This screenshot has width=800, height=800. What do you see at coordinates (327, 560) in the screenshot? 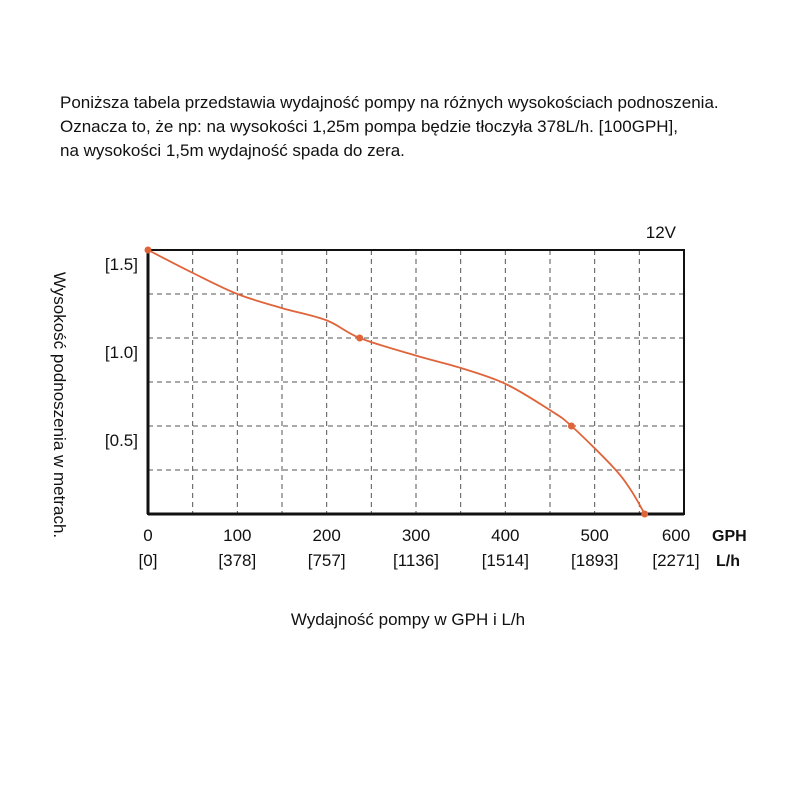
I see `x-tick-label-lh: [757]` at bounding box center [327, 560].